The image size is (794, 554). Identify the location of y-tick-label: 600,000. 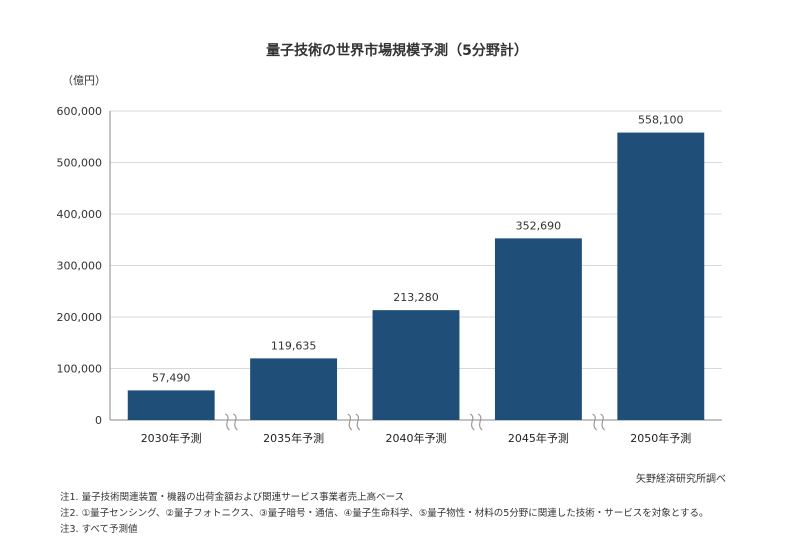
(80, 111).